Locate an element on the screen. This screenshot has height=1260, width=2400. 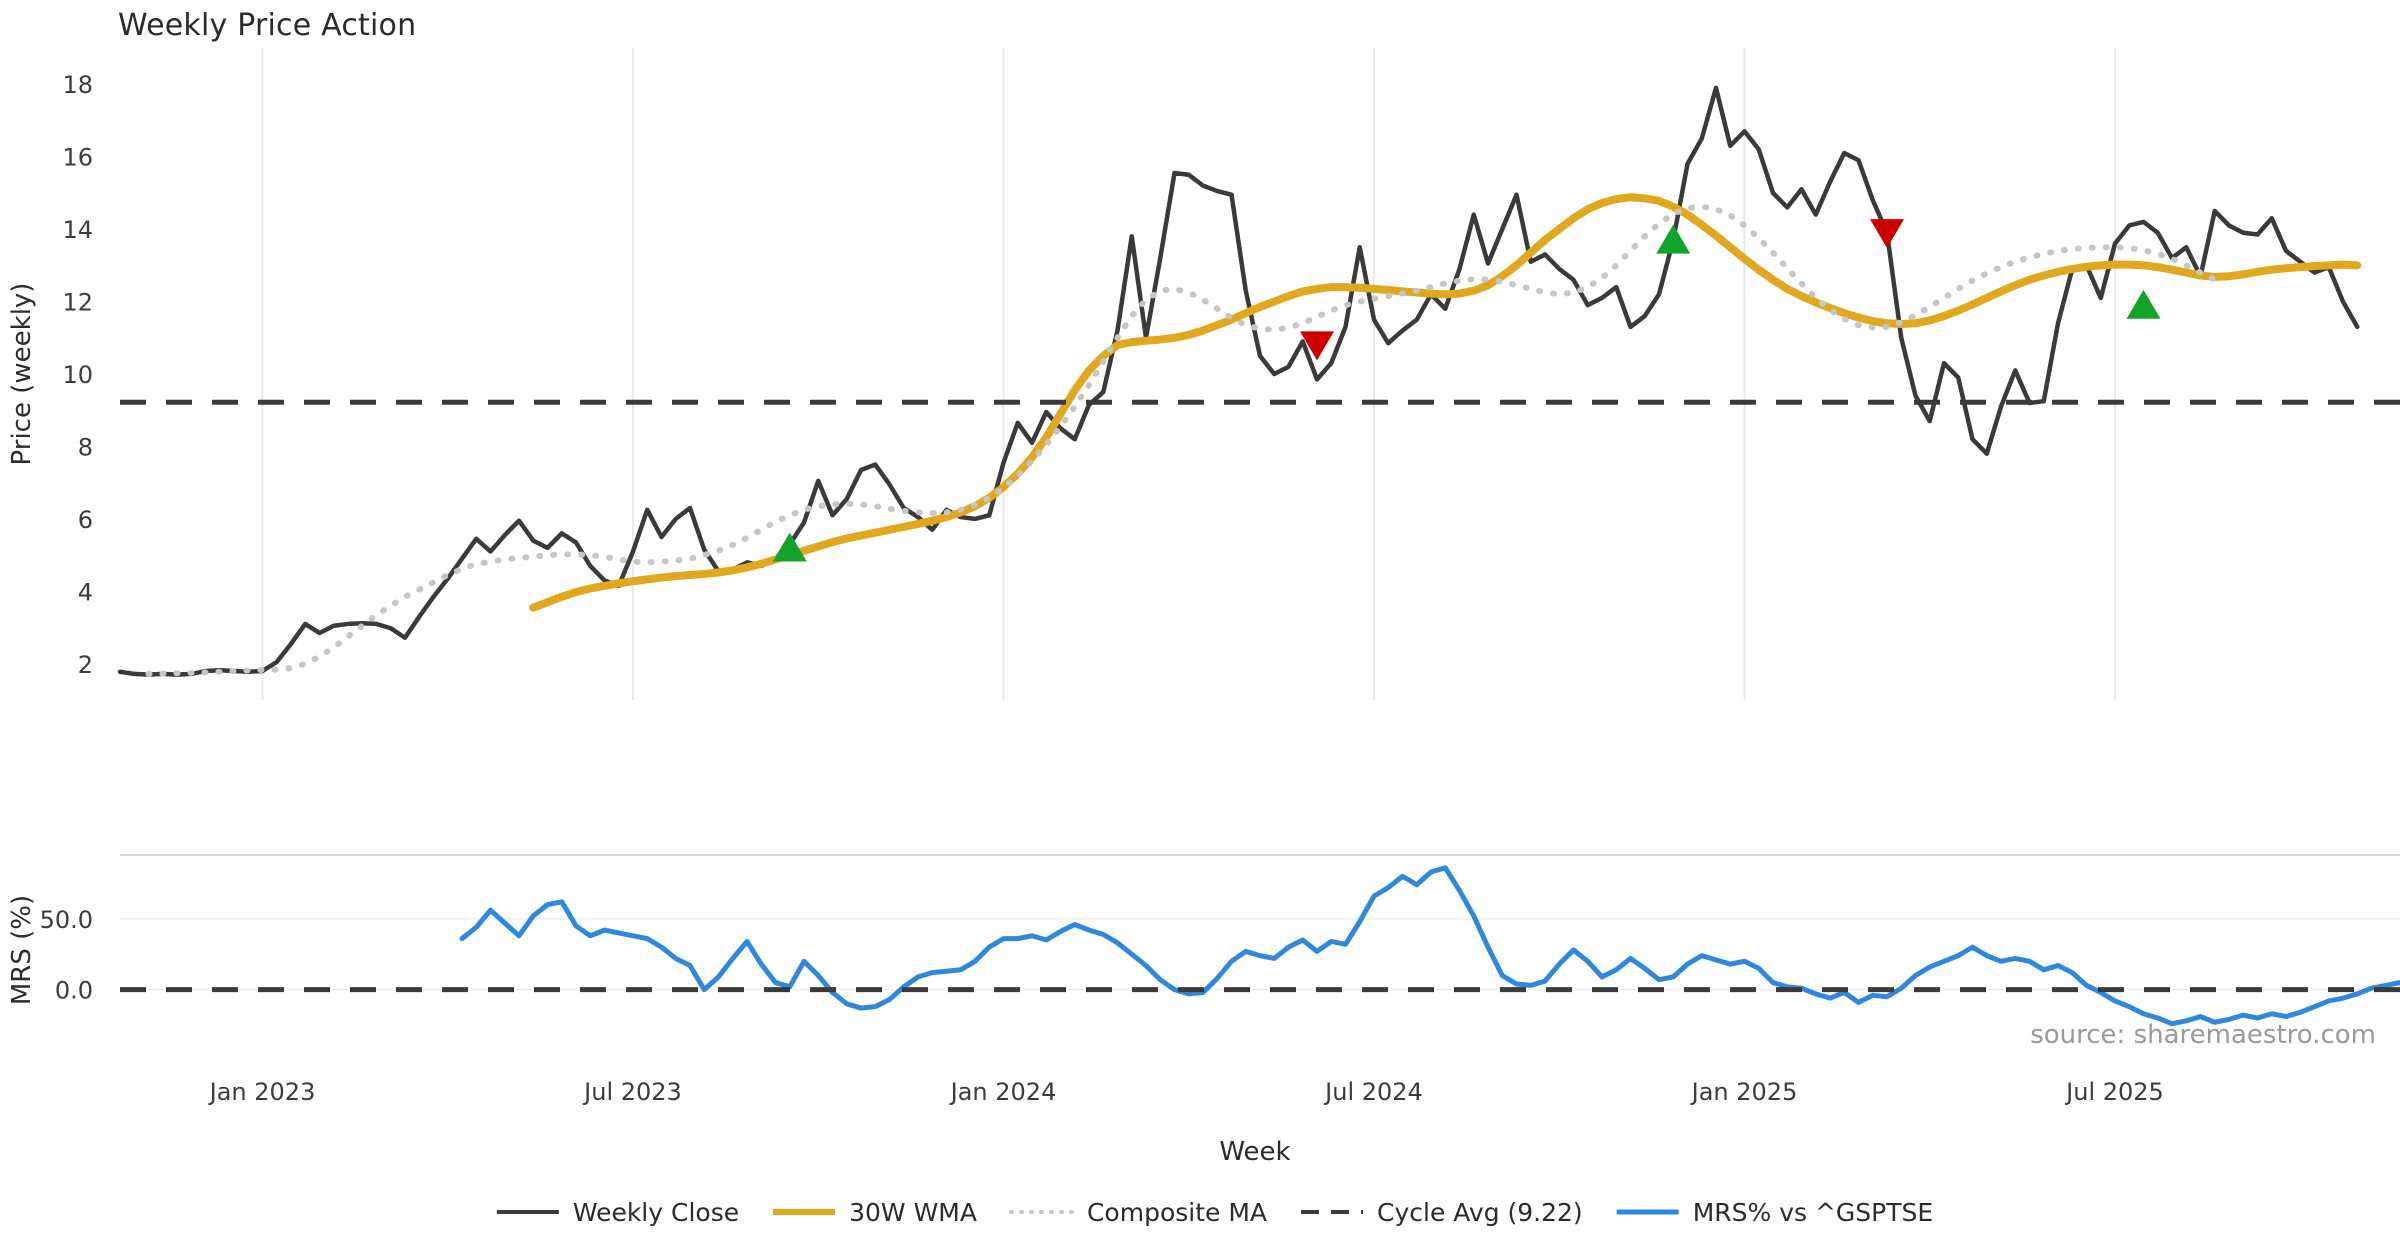
x-tick-label: Jul 2024 is located at coordinates (1373, 1092).